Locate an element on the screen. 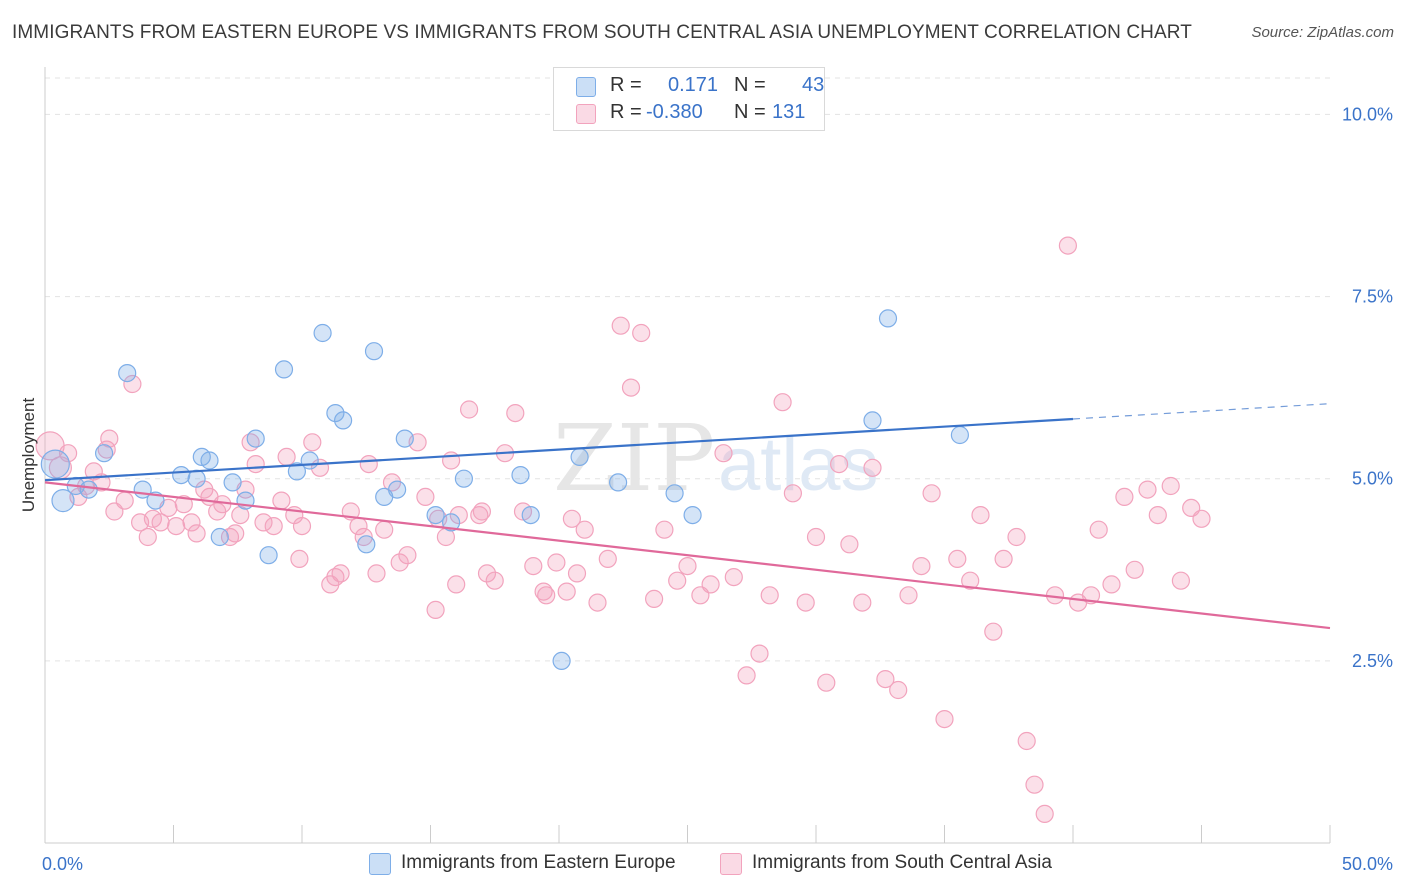 The width and height of the screenshot is (1406, 892). y-axis-label: Unemployment is located at coordinates (28, 455).